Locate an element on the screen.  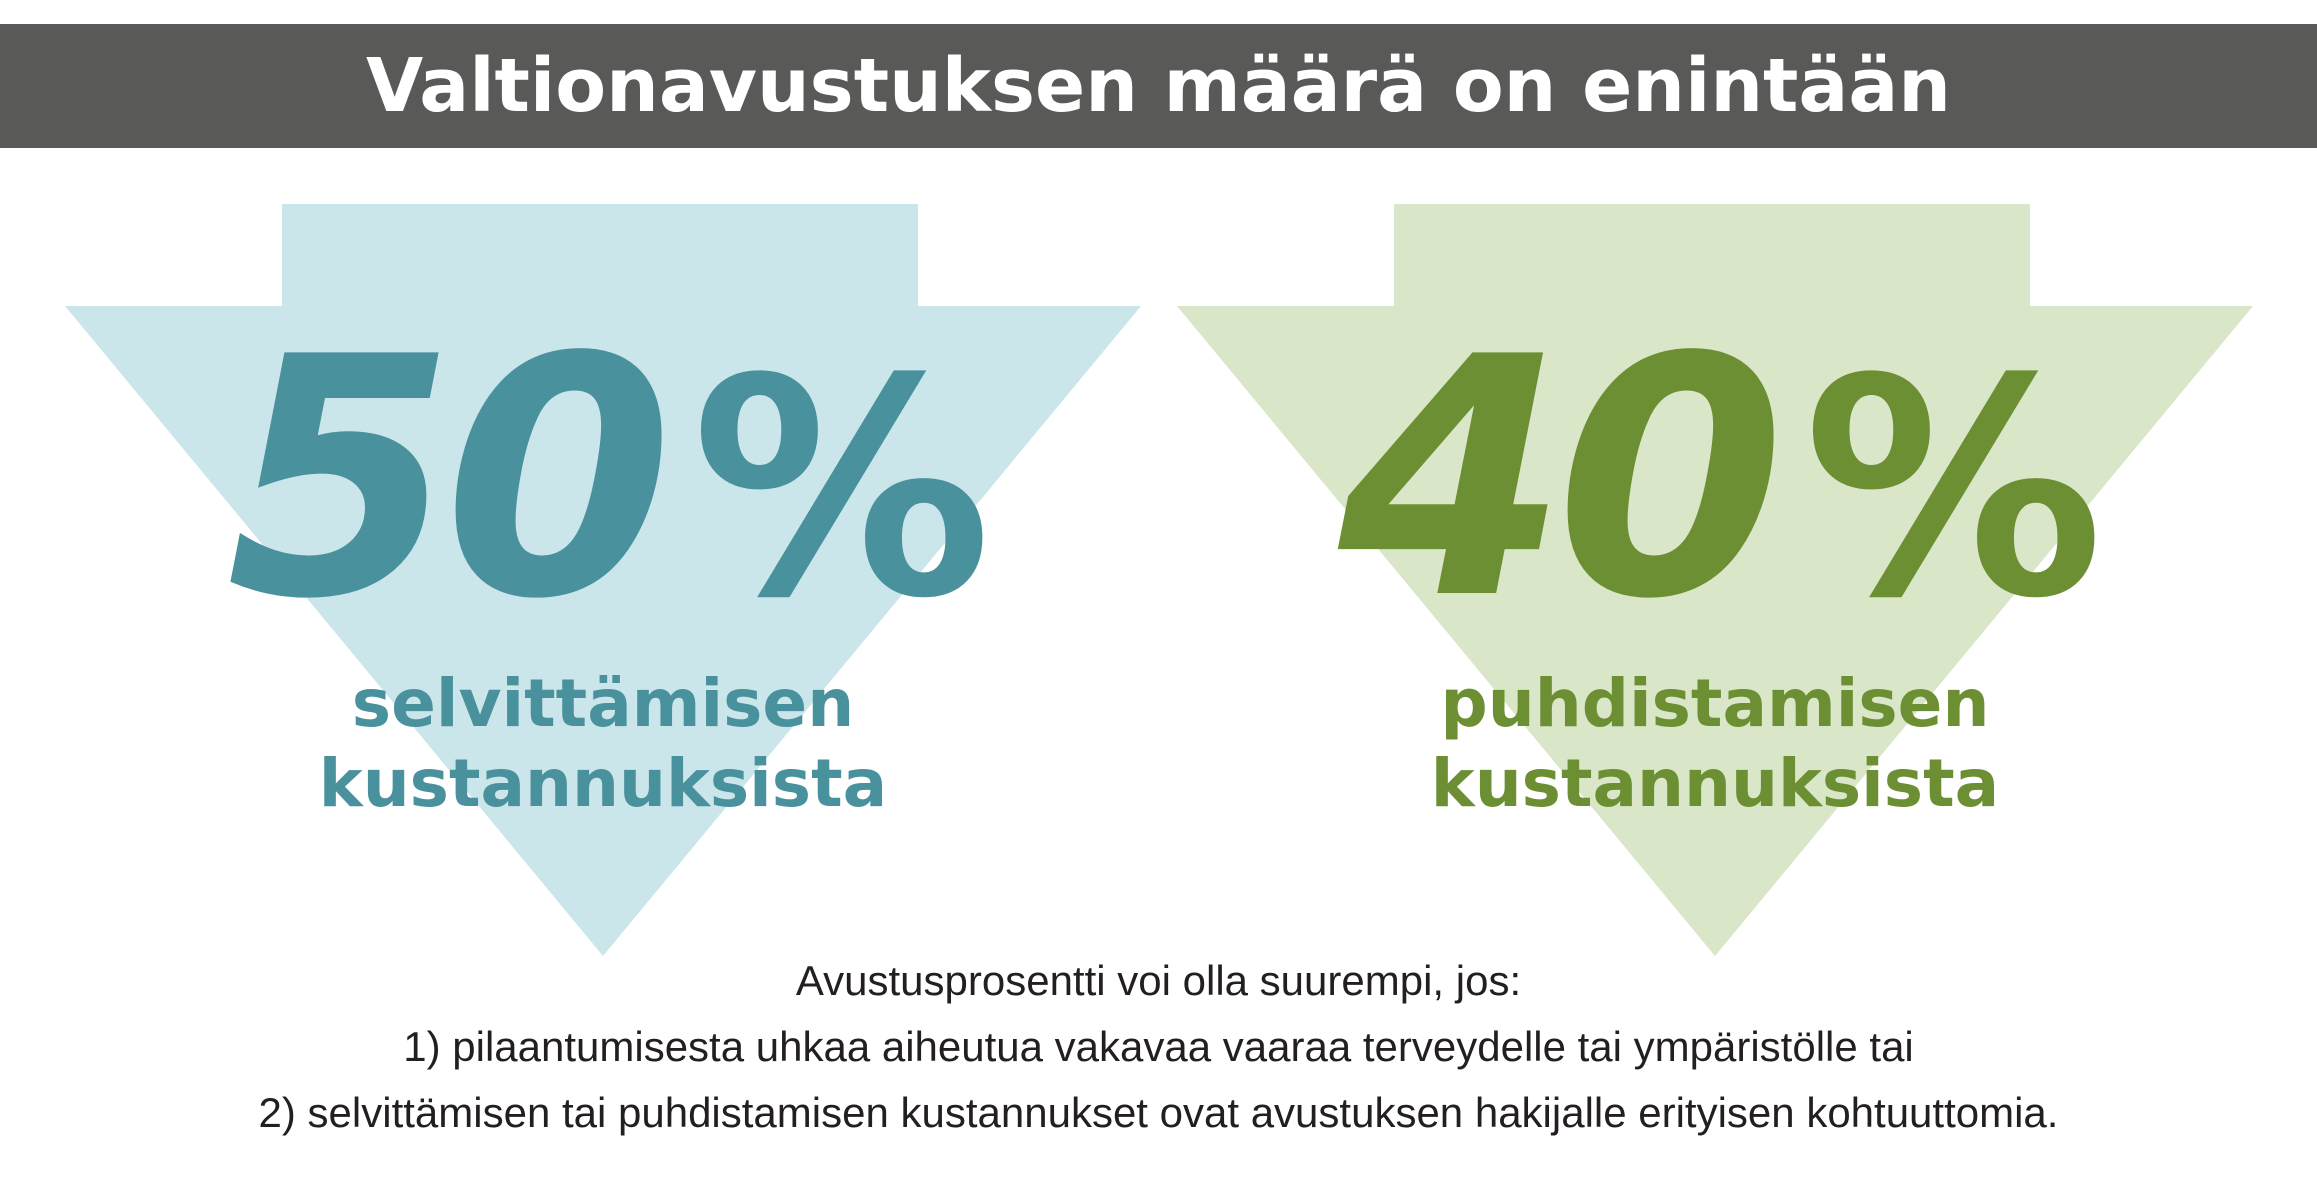
right-label-line2: kustannuksista is located at coordinates (1715, 783).